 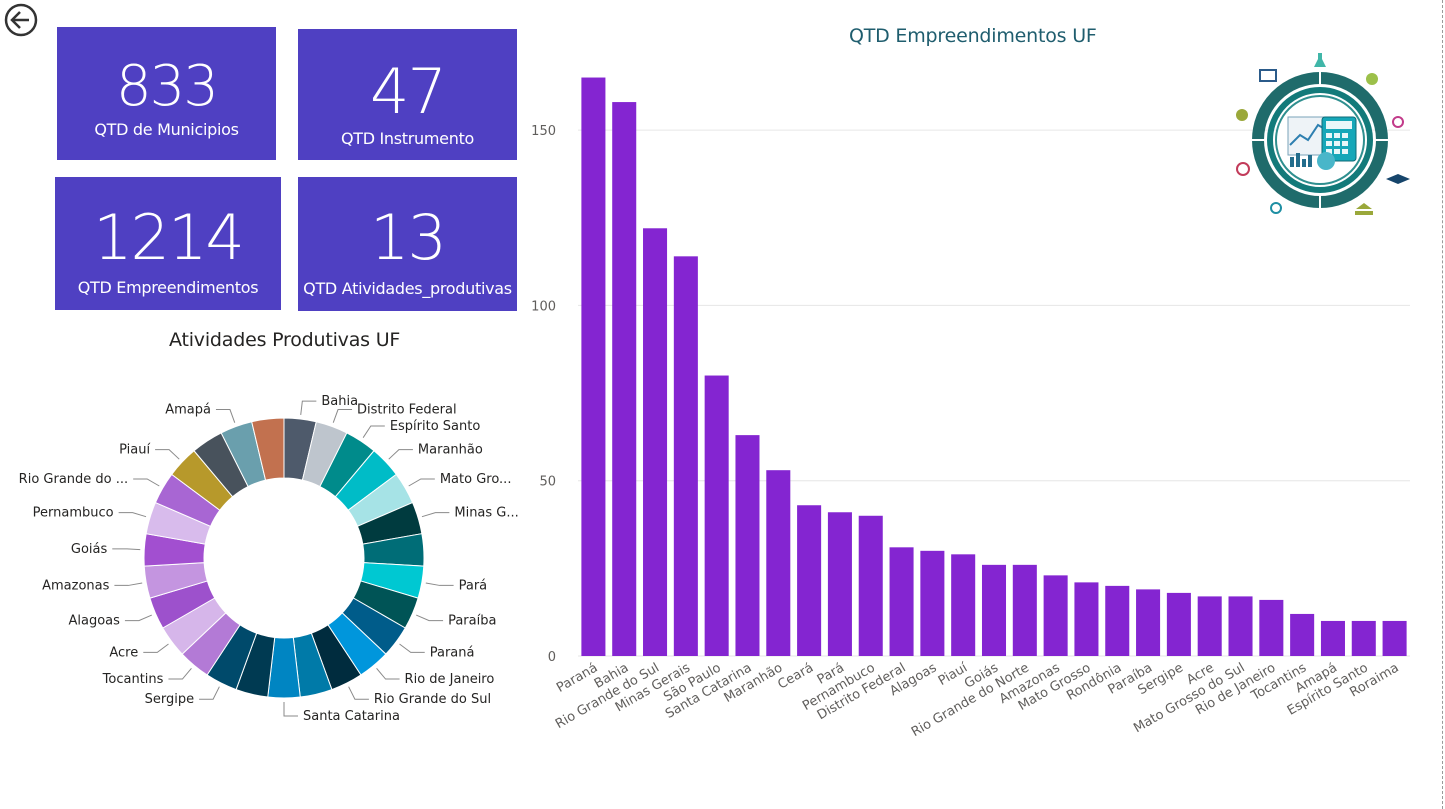 I want to click on kpi-card-empreendimentos: 1214 QTD Empreendimentos, so click(x=168, y=243).